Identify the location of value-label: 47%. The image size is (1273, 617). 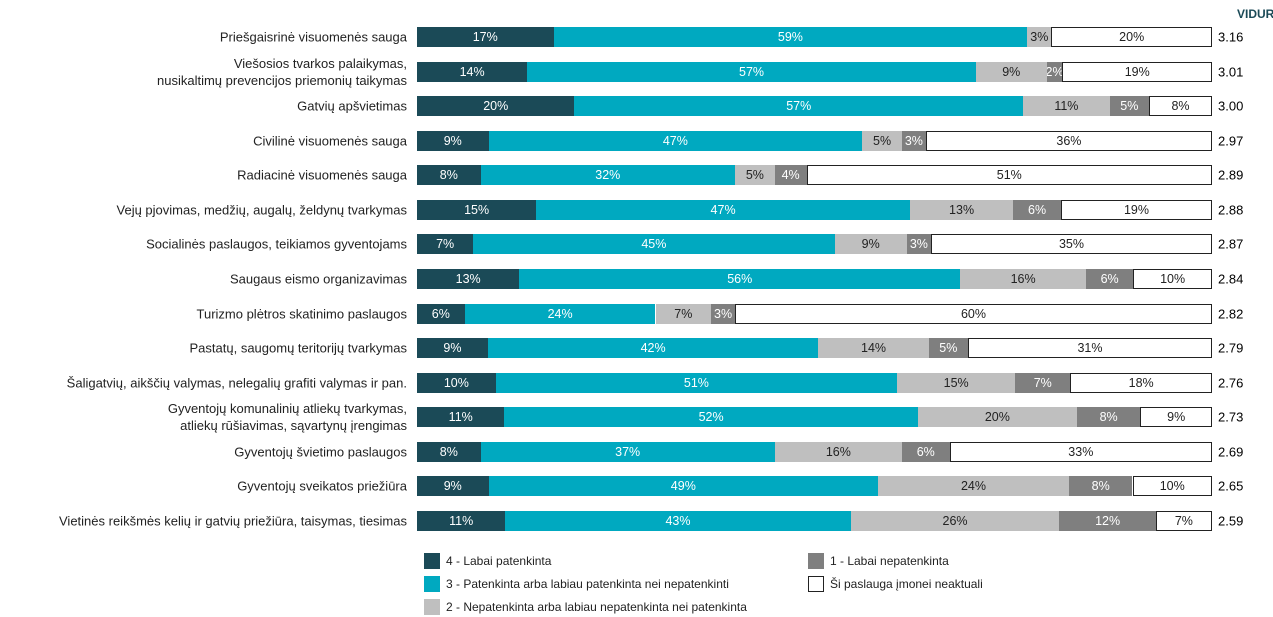
(723, 209).